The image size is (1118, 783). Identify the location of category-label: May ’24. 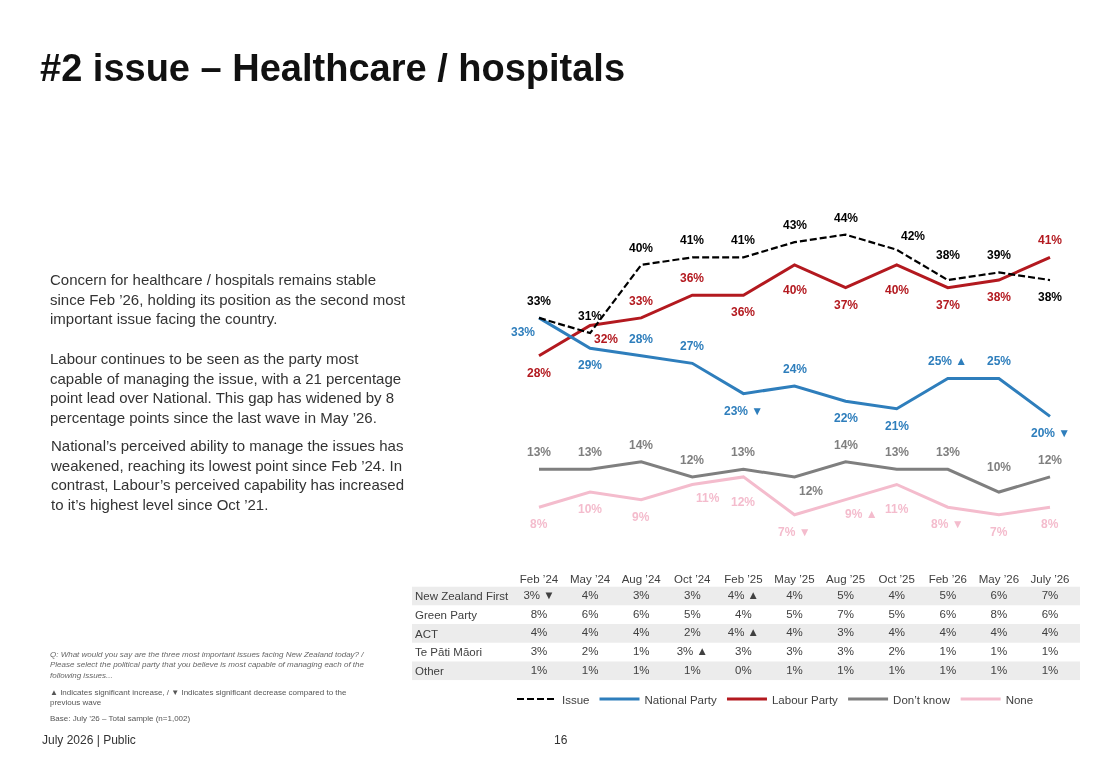
(590, 579).